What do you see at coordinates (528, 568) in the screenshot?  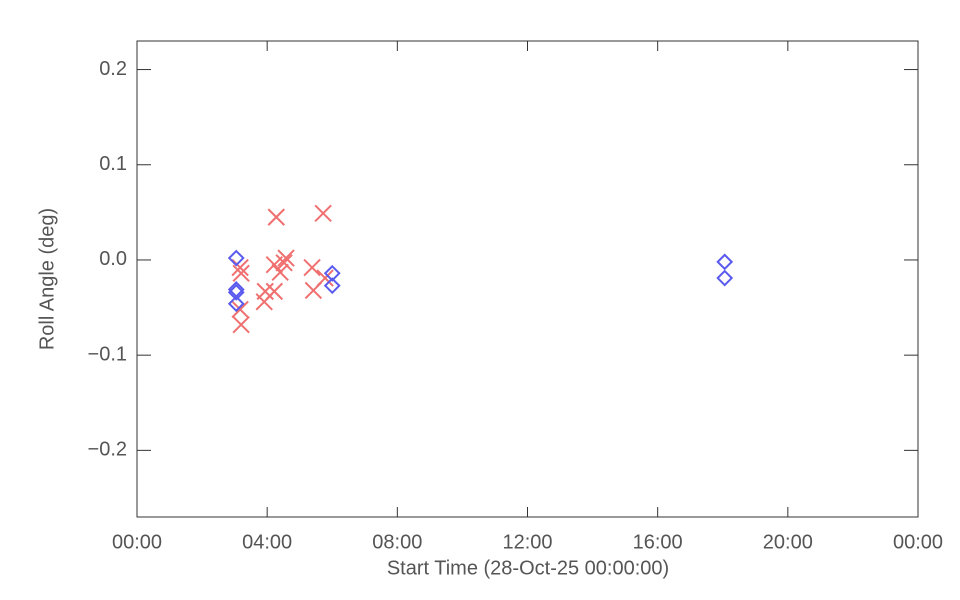 I see `x-axis-label: Start Time (28-Oct-25 00:00:00)` at bounding box center [528, 568].